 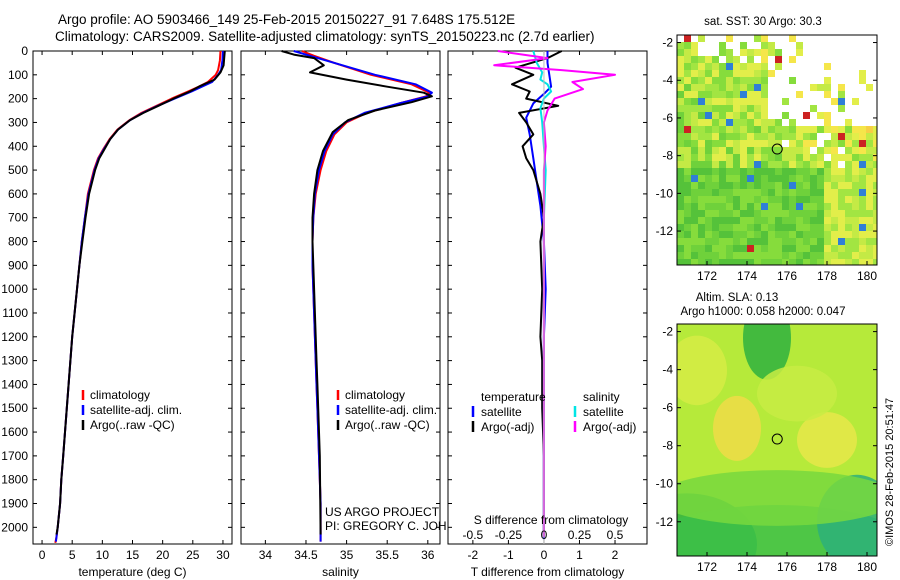 I want to click on legend-label: Argo(..raw -QC), so click(x=387, y=425).